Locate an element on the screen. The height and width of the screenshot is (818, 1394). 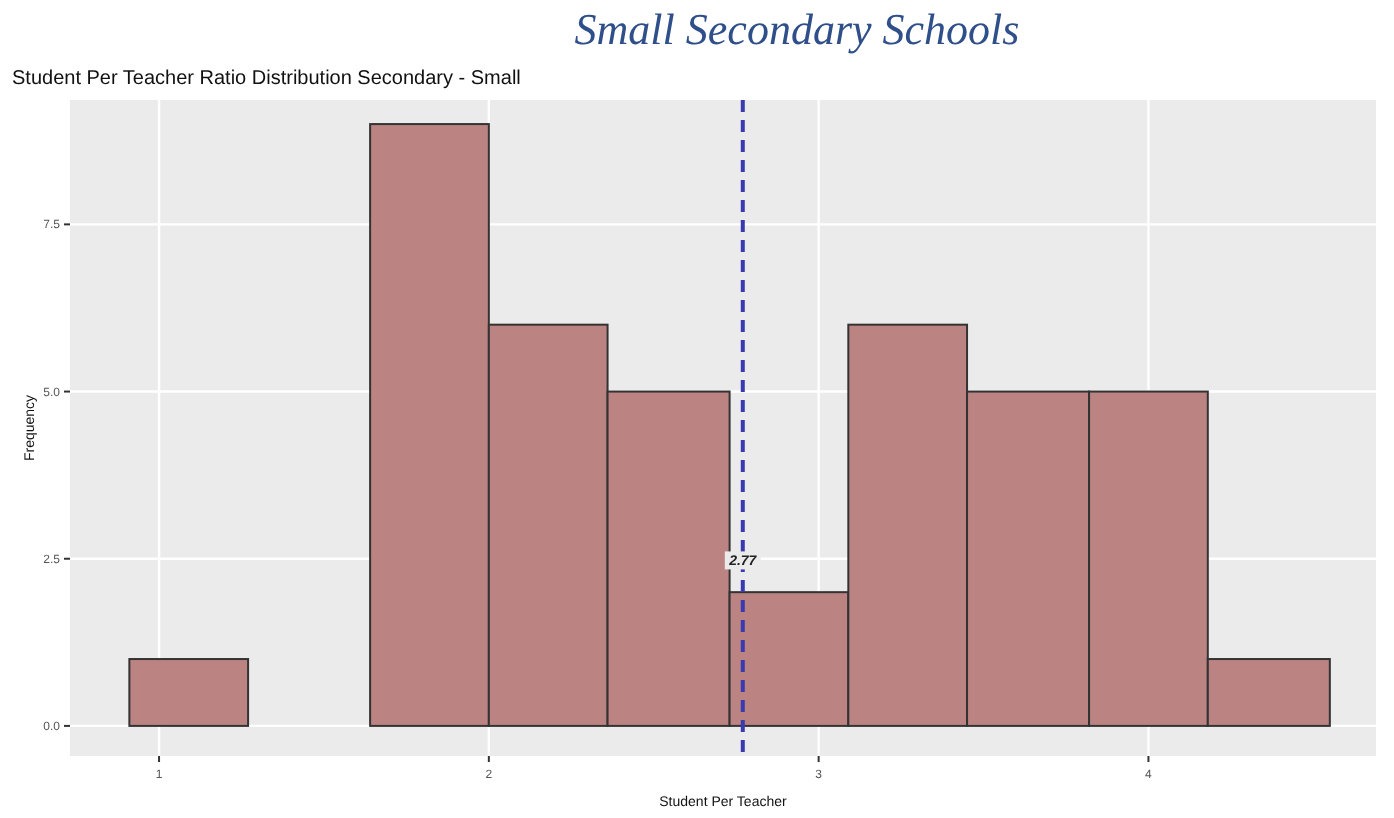
chart-title: Student Per Teacher Ratio Distribution Secondary - Small is located at coordinates (266, 79).